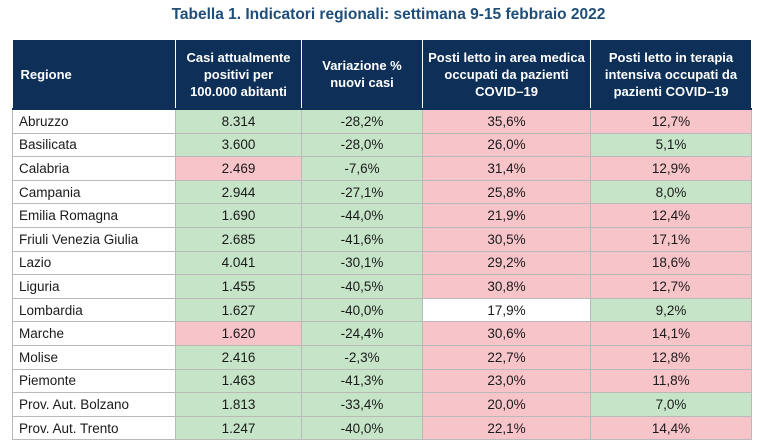  Describe the element at coordinates (362, 74) in the screenshot. I see `header-new-cases-change: Variazione % nuovi casi` at that location.